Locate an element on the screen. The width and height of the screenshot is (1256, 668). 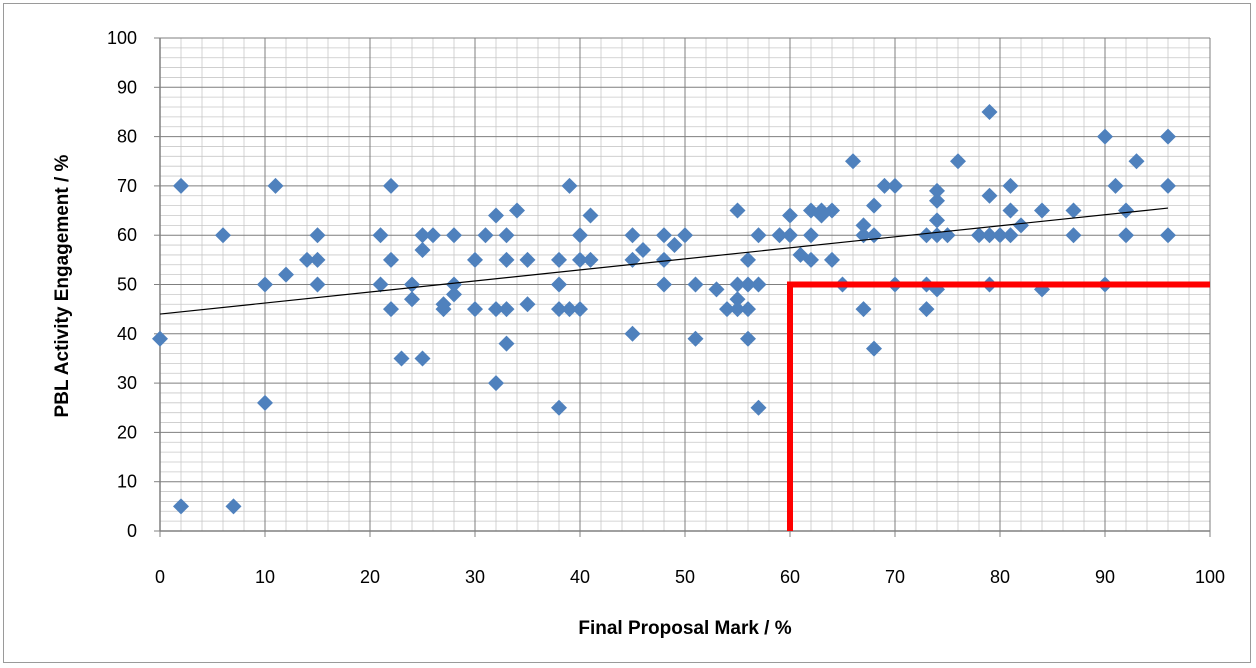
y-tick-label: 70 is located at coordinates (127, 186).